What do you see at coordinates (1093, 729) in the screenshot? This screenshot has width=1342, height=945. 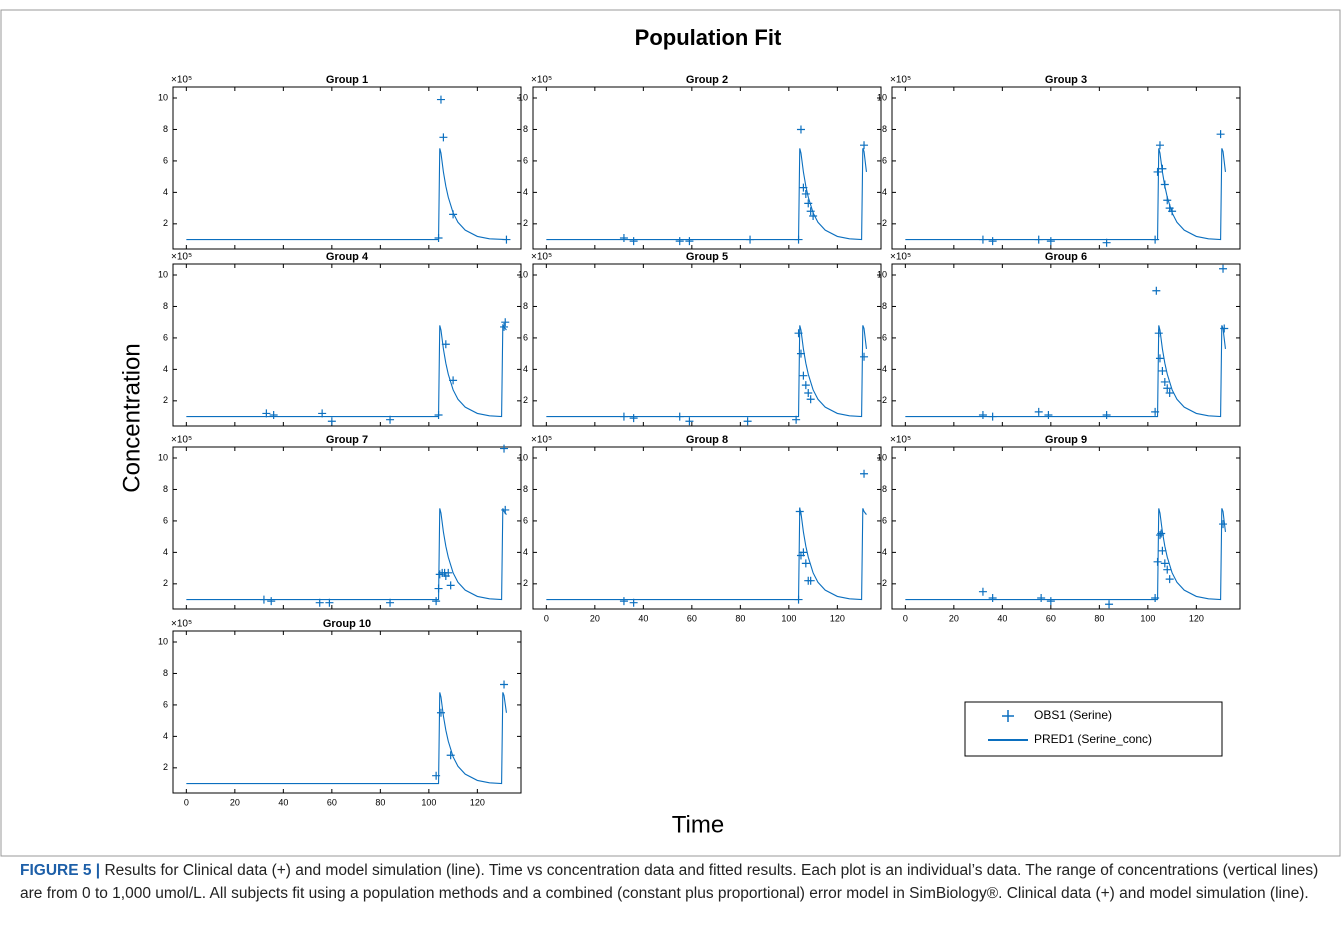 I see `legend-box` at bounding box center [1093, 729].